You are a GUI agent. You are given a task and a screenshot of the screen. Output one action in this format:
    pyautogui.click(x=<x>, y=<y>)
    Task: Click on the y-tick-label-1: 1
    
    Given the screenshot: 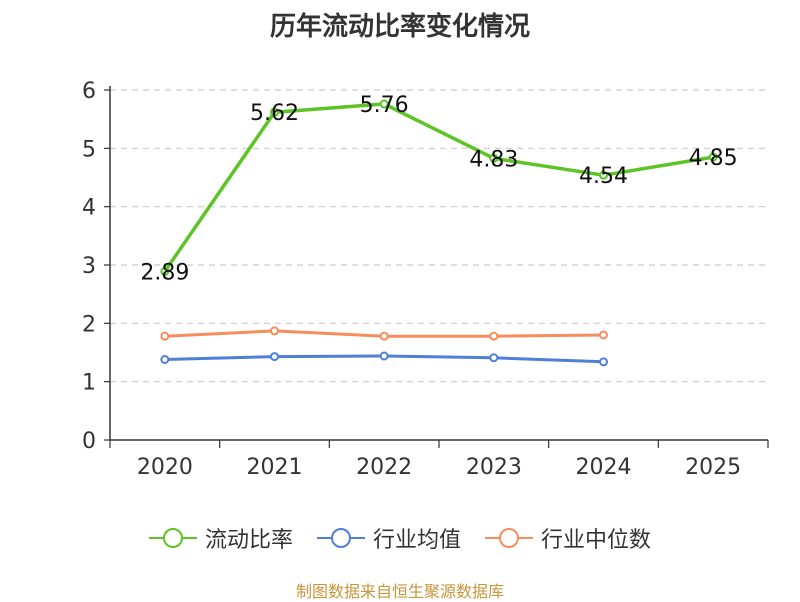 What is the action you would take?
    pyautogui.click(x=89, y=383)
    